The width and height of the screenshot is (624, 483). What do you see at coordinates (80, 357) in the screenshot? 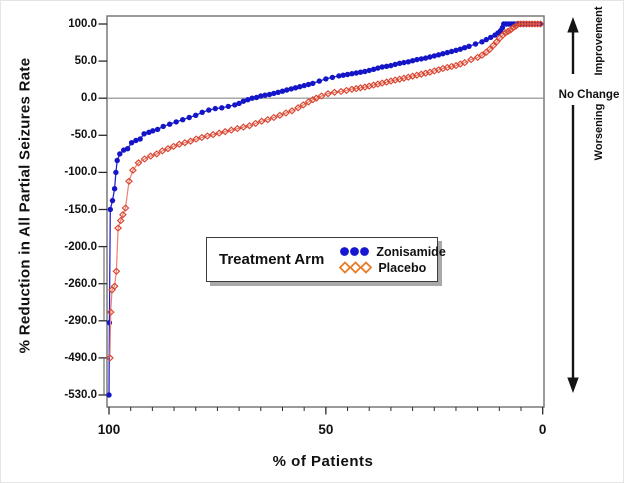
I see `y-tick-label: -490.0` at bounding box center [80, 357].